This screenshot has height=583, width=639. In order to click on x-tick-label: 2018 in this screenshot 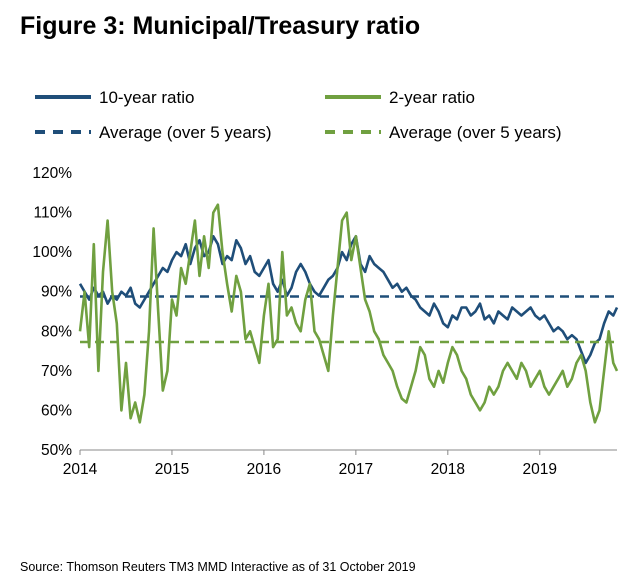, I will do `click(448, 469)`.